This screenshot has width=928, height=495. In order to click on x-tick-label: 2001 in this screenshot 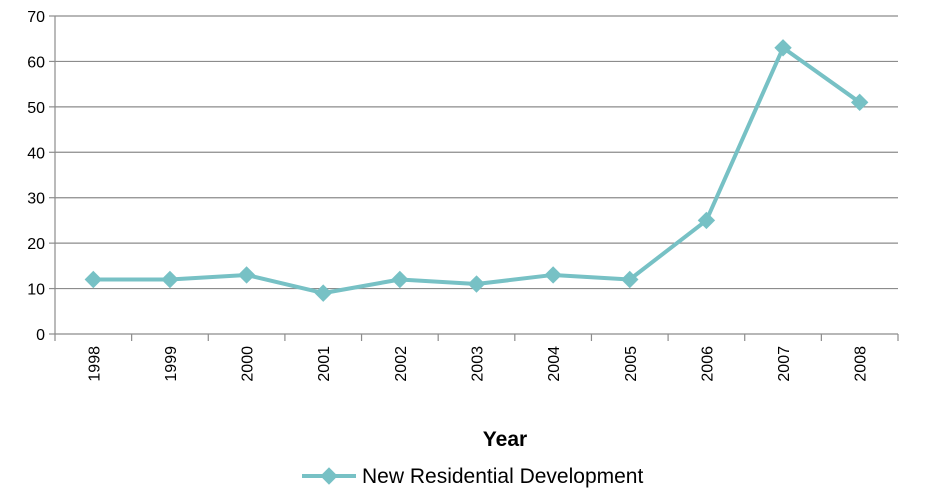, I will do `click(324, 364)`.